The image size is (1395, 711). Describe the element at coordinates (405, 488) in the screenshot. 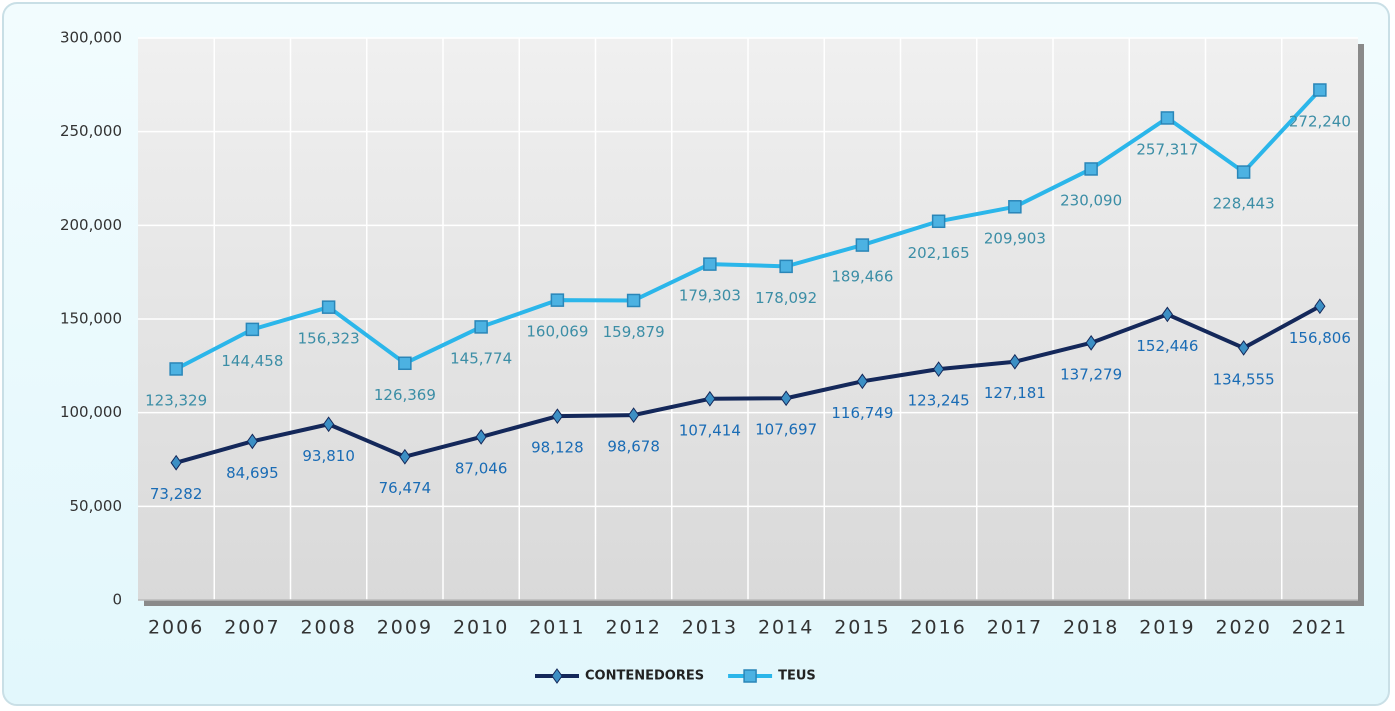

I see `value-label: 76,474` at that location.